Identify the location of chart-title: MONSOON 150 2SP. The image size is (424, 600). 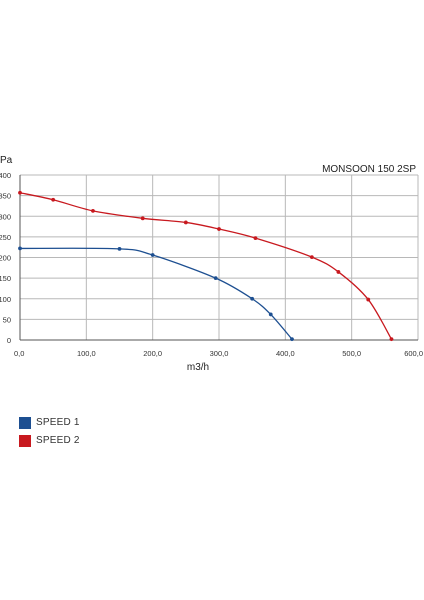
(369, 169).